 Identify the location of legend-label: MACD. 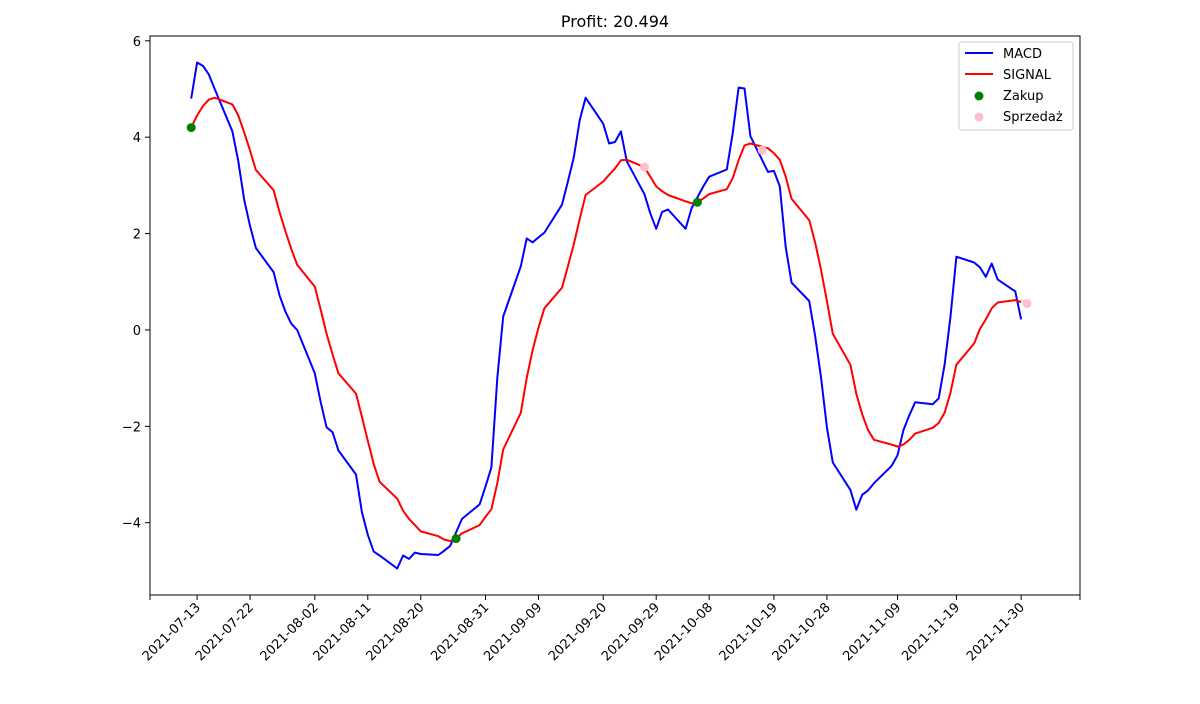
(1022, 54).